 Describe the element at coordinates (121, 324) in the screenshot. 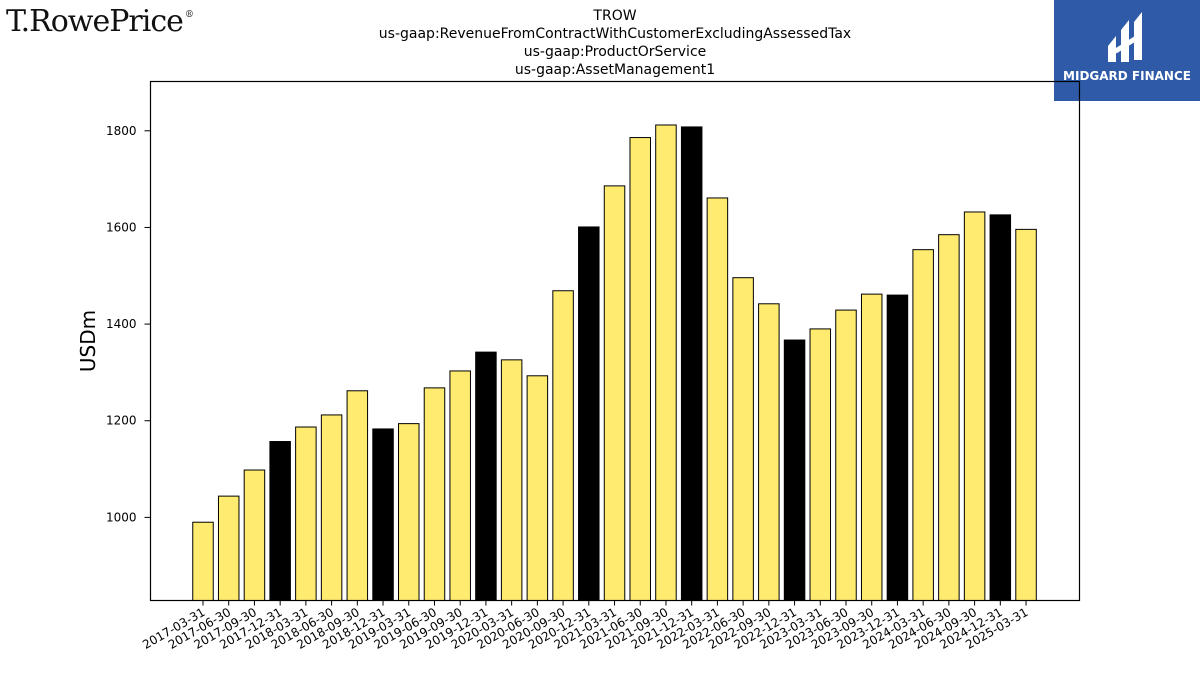

I see `y-tick-label: 1400` at that location.